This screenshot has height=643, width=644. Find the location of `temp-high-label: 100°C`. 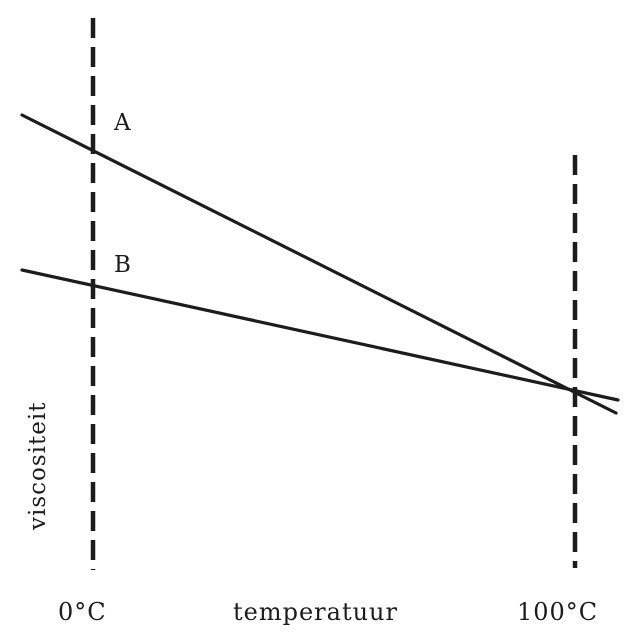

temp-high-label: 100°C is located at coordinates (557, 612).